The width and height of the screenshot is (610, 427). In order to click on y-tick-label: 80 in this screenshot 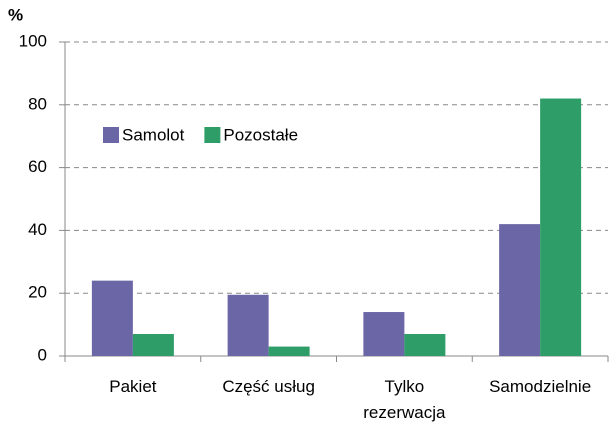, I will do `click(37, 103)`.